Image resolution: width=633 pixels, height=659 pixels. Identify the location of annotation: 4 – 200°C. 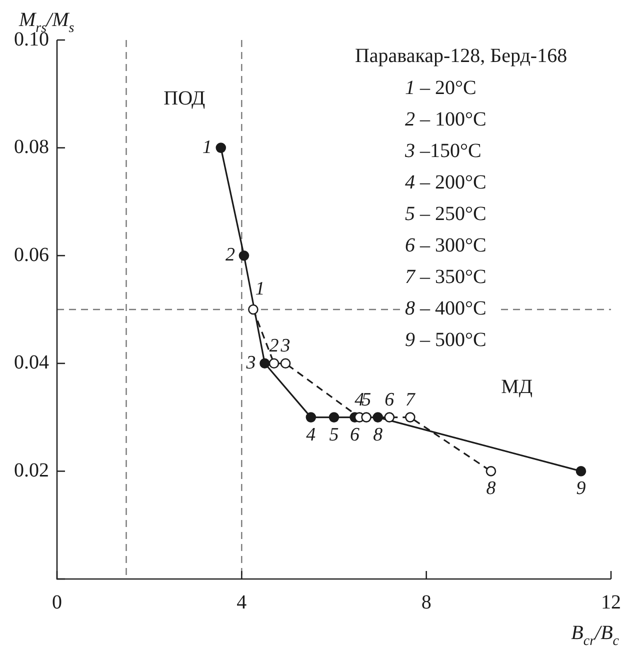
(445, 183).